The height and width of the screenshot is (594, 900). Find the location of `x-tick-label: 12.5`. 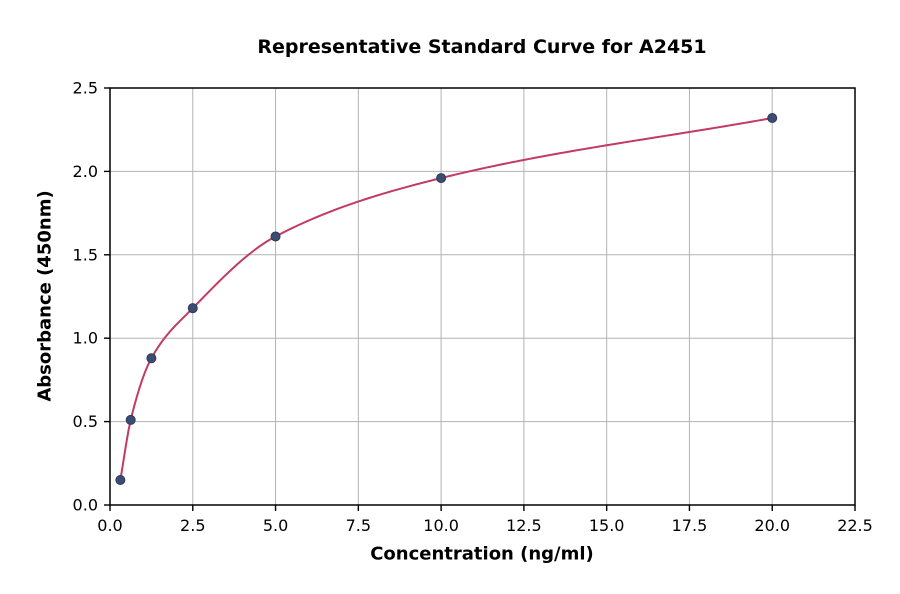

x-tick-label: 12.5 is located at coordinates (524, 525).